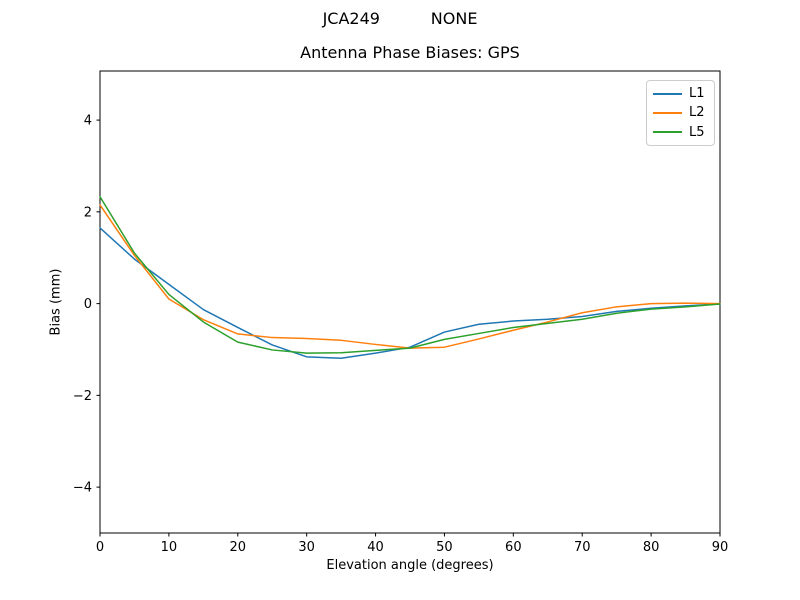 This screenshot has height=600, width=800. What do you see at coordinates (651, 547) in the screenshot?
I see `x-tick-label: 80` at bounding box center [651, 547].